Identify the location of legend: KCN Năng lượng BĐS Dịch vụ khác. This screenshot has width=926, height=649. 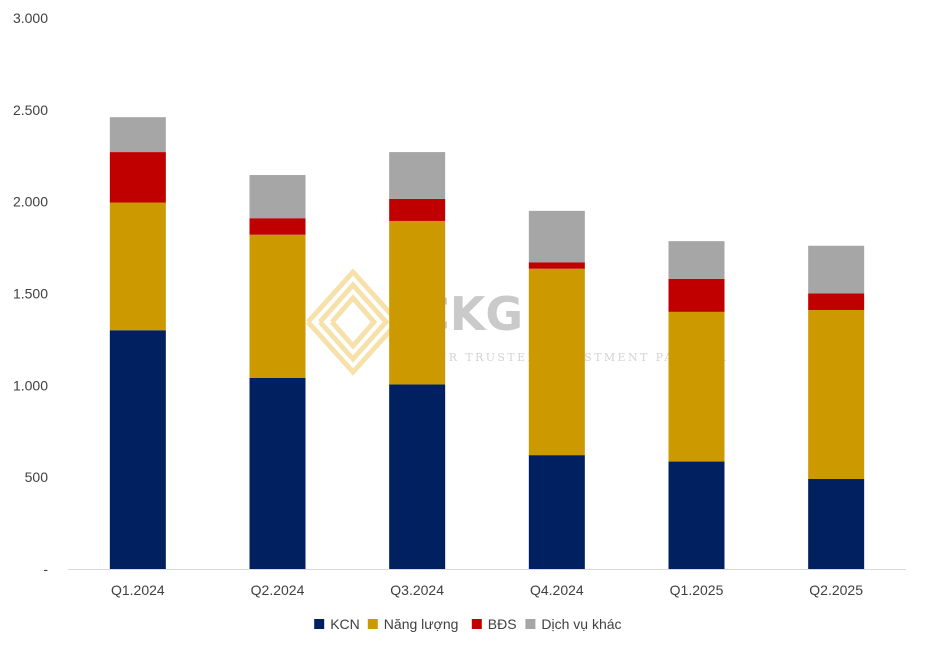
(468, 624).